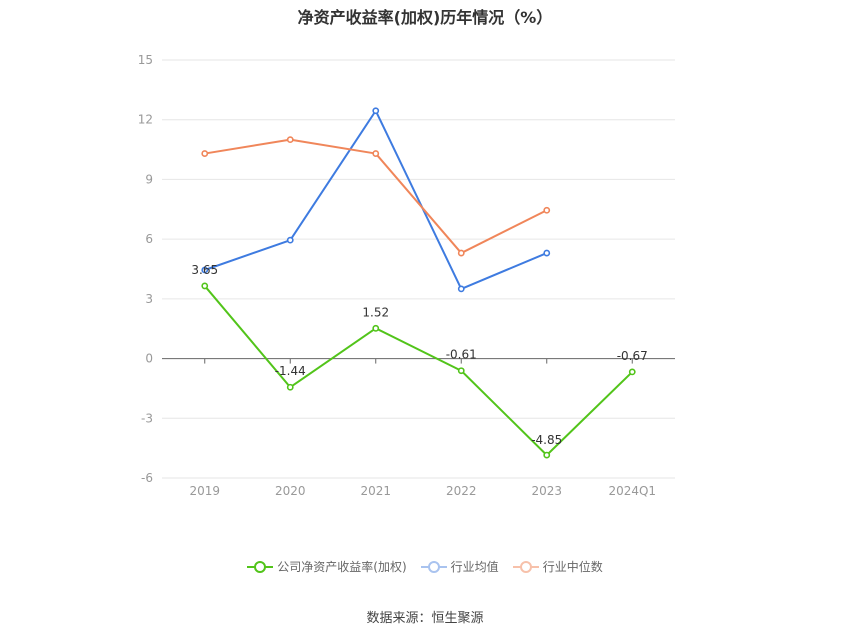 The height and width of the screenshot is (636, 850). I want to click on data-label: 1.52, so click(375, 312).